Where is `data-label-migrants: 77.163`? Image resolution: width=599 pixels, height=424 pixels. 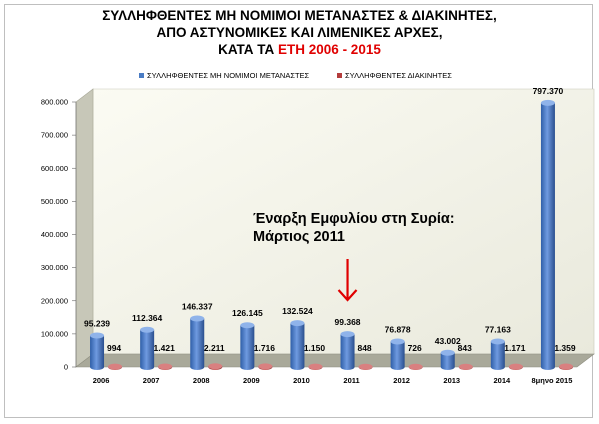
data-label-migrants: 77.163 is located at coordinates (498, 329).